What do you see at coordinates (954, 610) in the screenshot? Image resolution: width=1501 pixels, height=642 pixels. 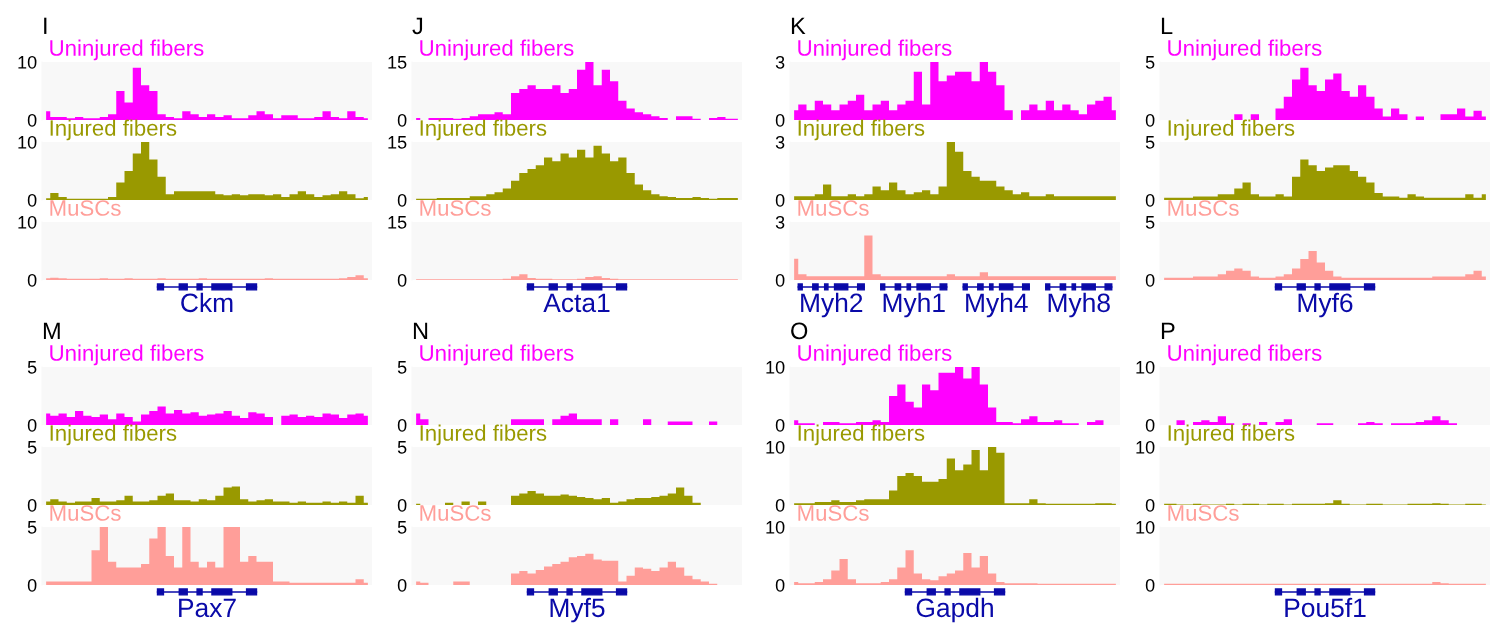 I see `text: Gapdh` at bounding box center [954, 610].